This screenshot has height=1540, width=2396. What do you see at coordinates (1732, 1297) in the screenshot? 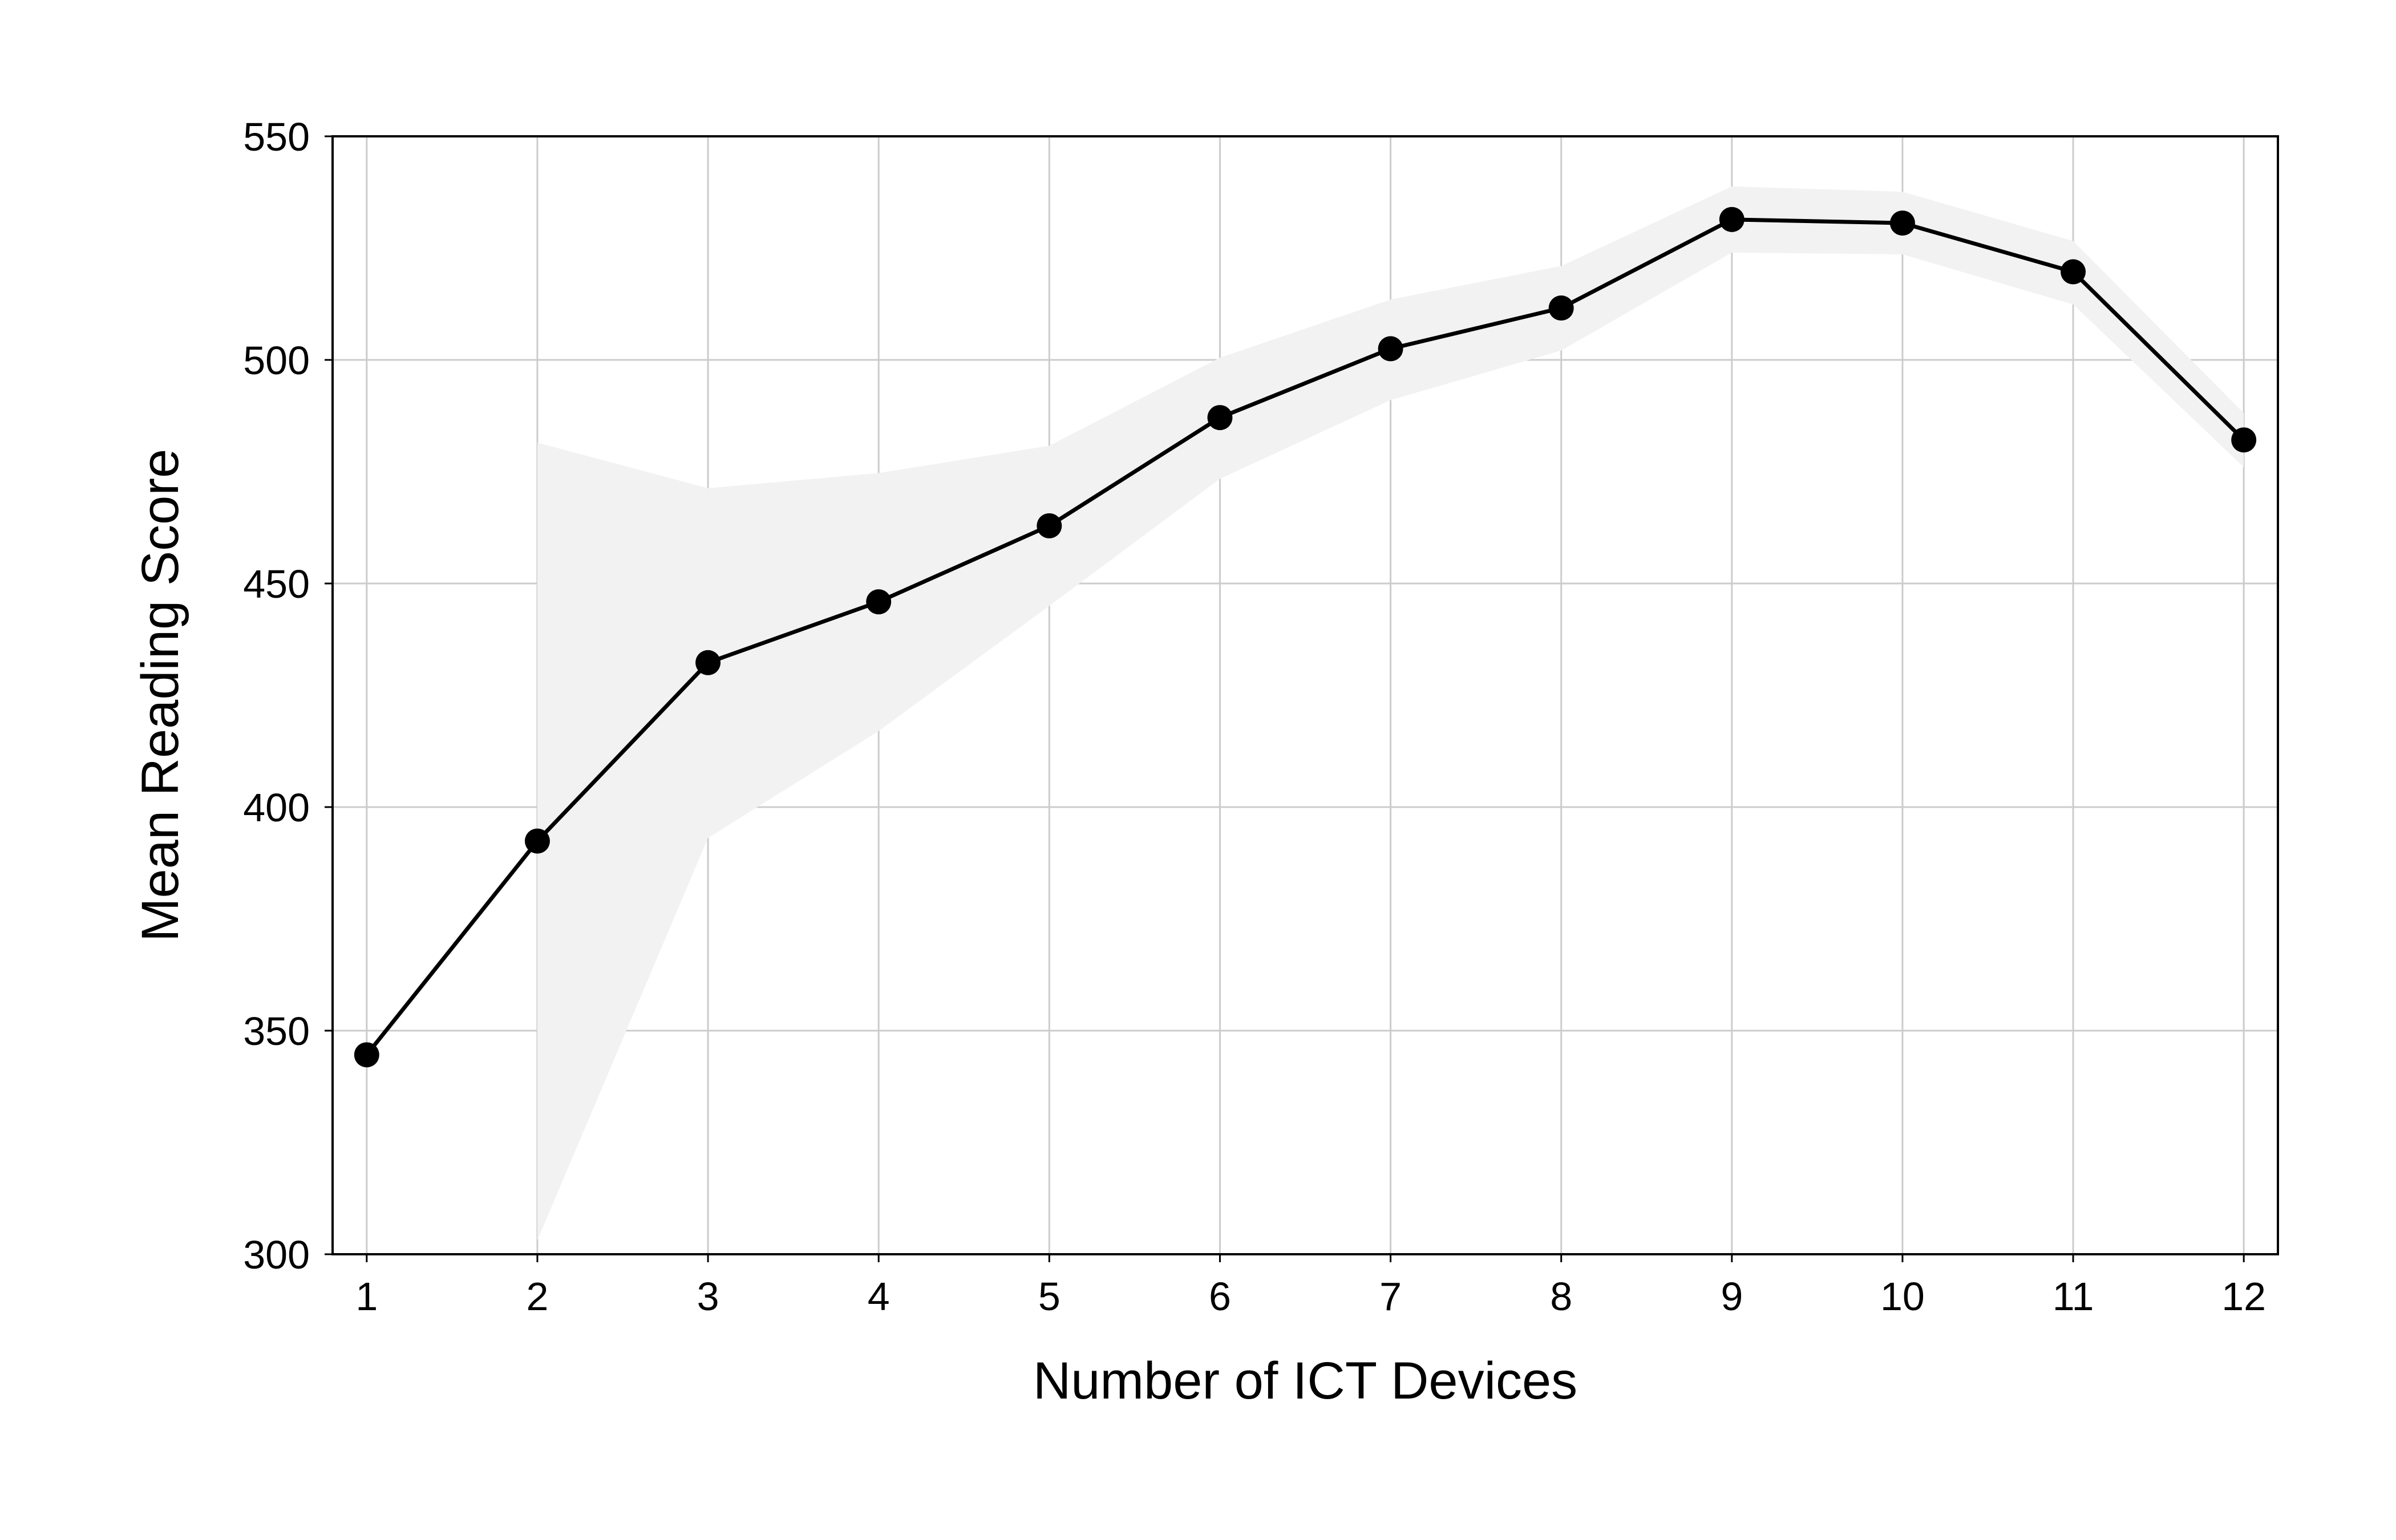
I see `x-tick-label: 9` at bounding box center [1732, 1297].